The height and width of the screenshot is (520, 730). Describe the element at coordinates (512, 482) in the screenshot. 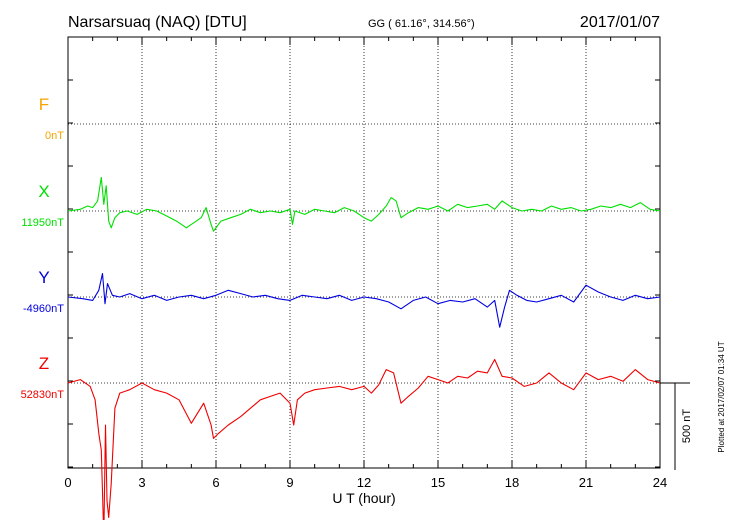

I see `x-tick-label: 18` at that location.